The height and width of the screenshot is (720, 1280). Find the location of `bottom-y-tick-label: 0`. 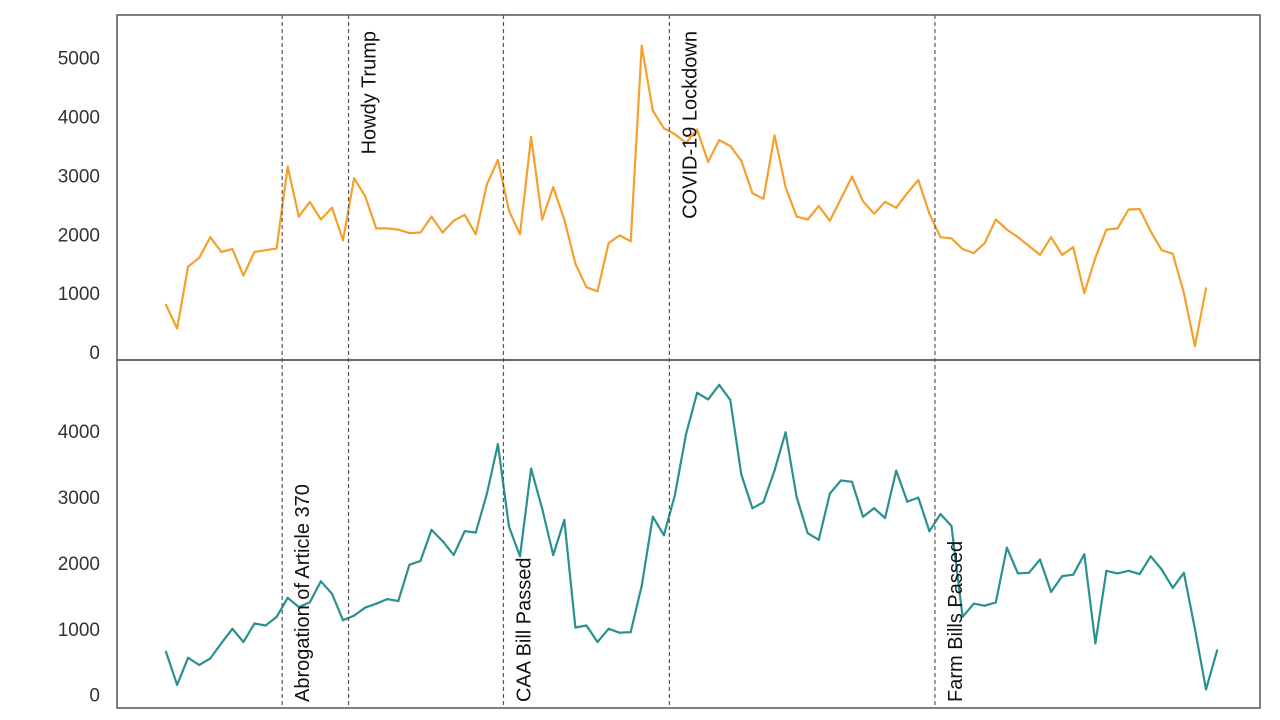

bottom-y-tick-label: 0 is located at coordinates (94, 696).